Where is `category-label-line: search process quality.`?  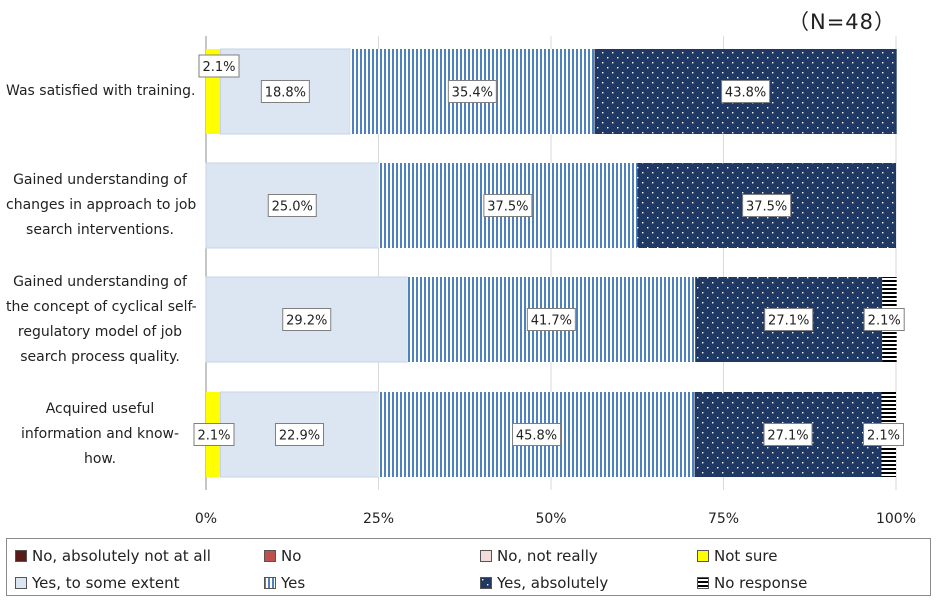
category-label-line: search process quality. is located at coordinates (100, 356).